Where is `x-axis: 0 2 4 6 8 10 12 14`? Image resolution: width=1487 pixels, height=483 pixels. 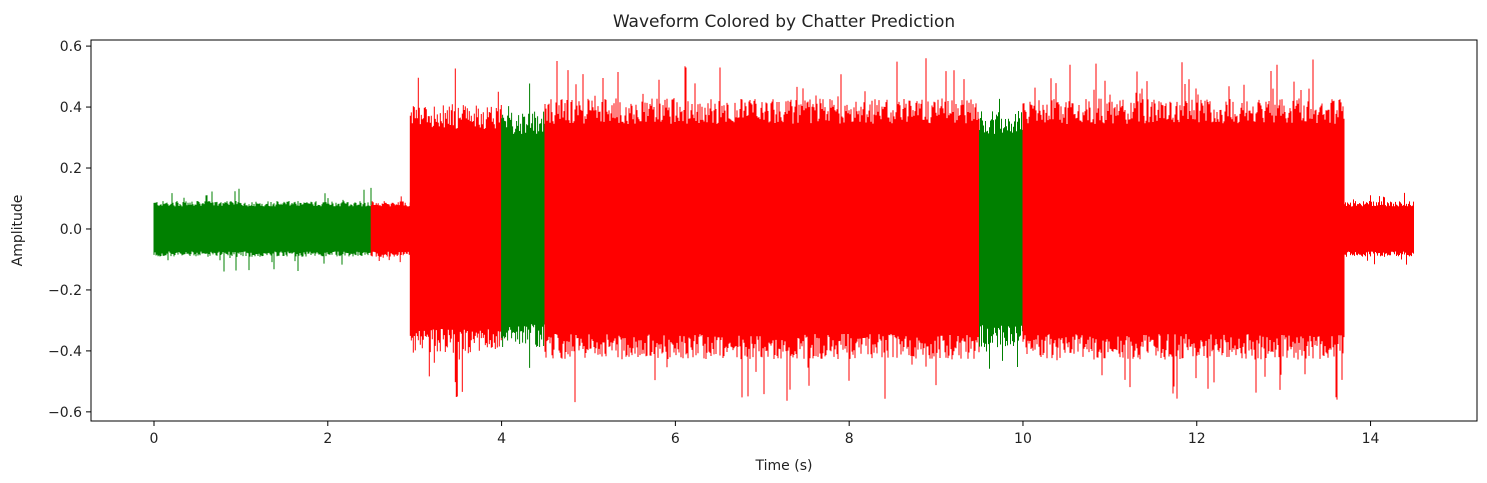
x-axis: 0 2 4 6 8 10 12 14 is located at coordinates (765, 434).